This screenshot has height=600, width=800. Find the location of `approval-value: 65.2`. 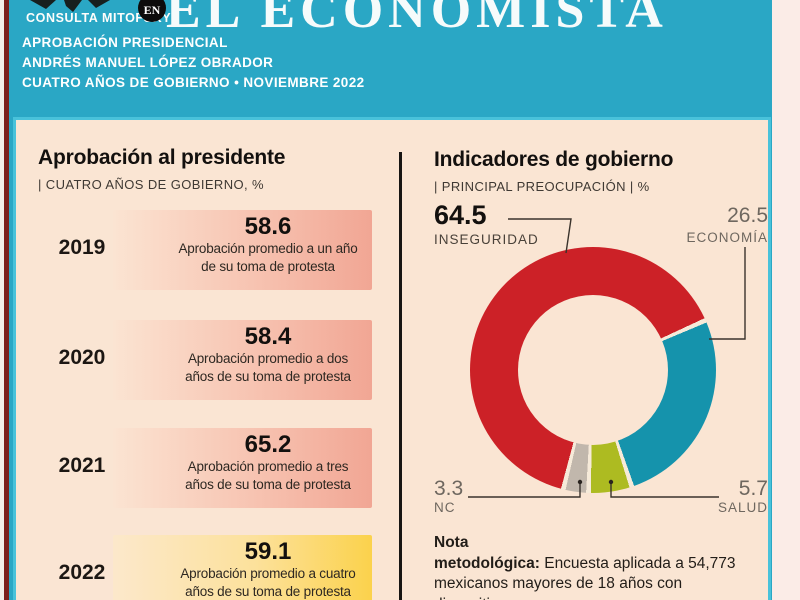

approval-value: 65.2 is located at coordinates (268, 444).